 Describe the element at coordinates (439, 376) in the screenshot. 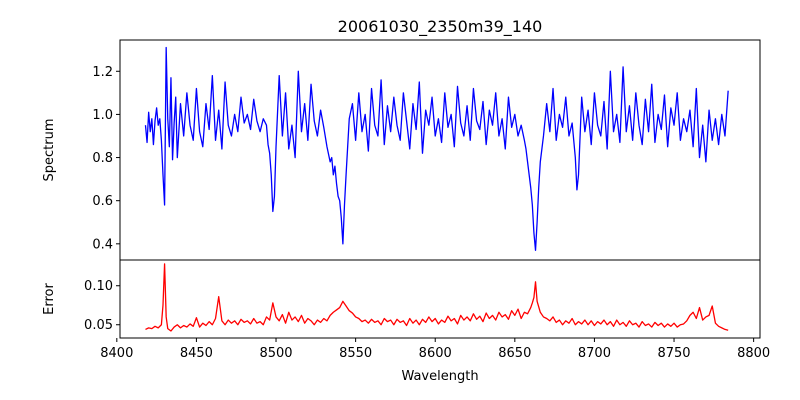

I see `x-axis-label: Wavelength` at that location.